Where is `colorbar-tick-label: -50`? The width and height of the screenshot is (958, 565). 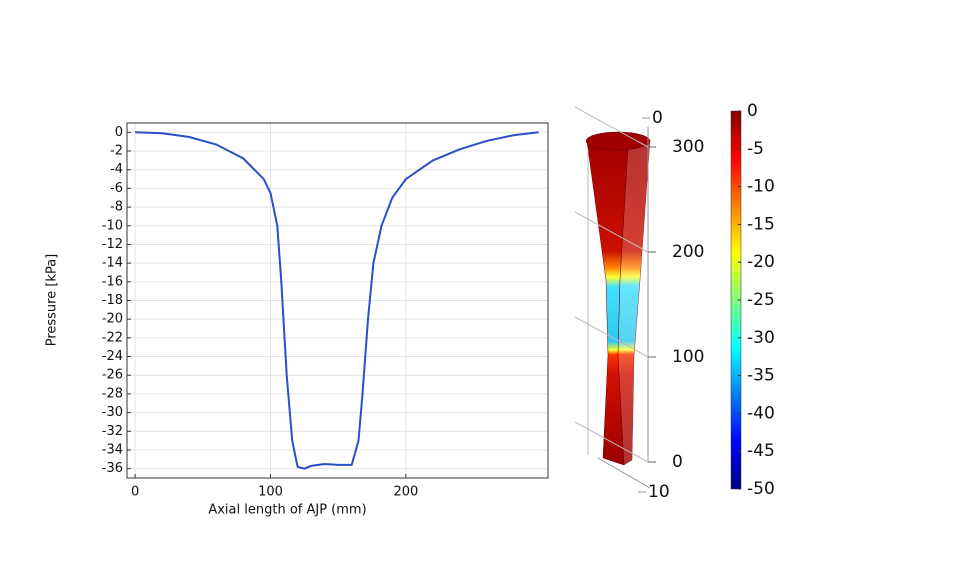
colorbar-tick-label: -50 is located at coordinates (761, 489).